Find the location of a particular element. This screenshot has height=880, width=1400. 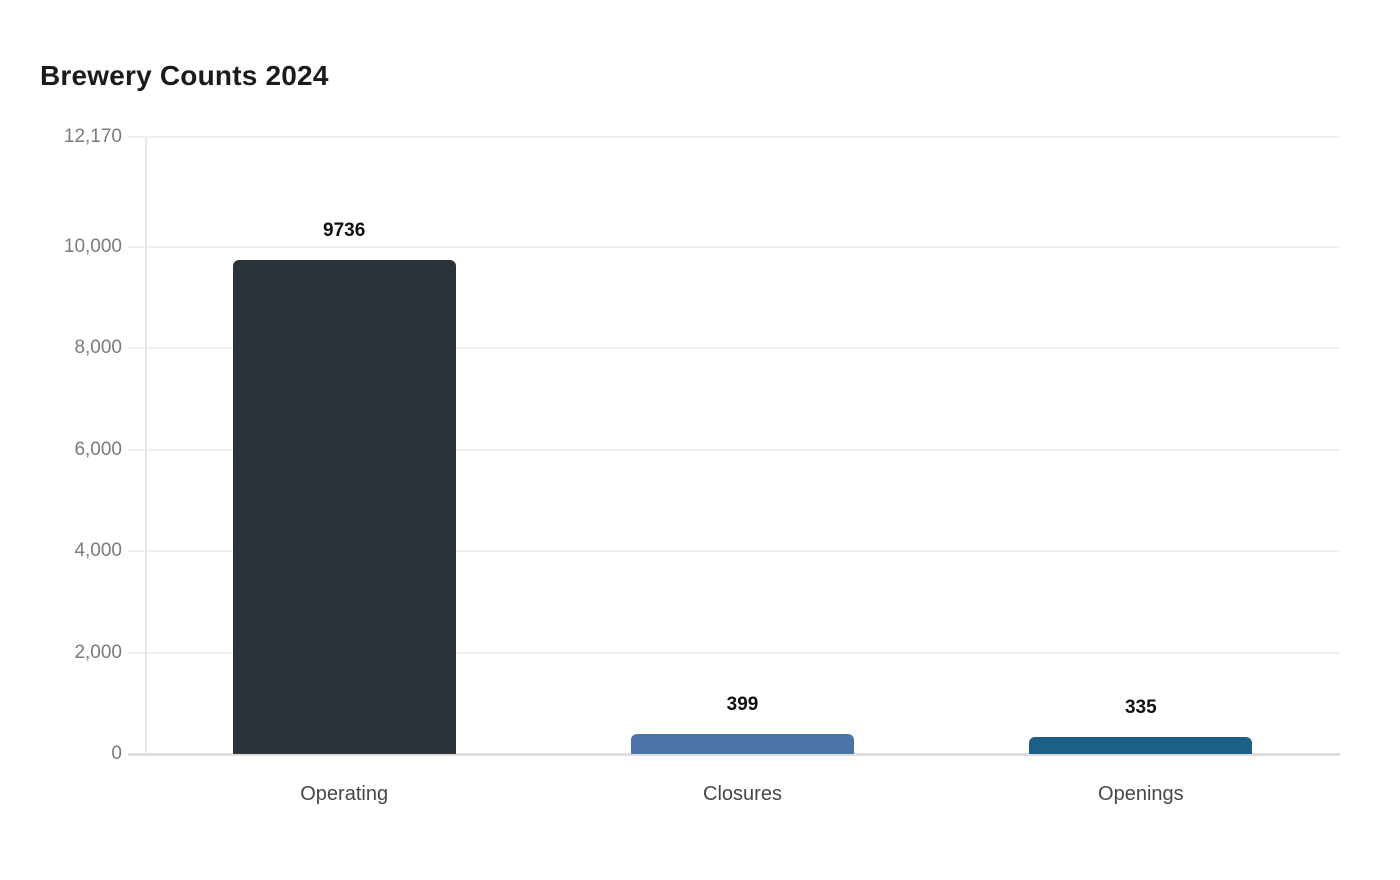

x-axis-baseline is located at coordinates (734, 754).